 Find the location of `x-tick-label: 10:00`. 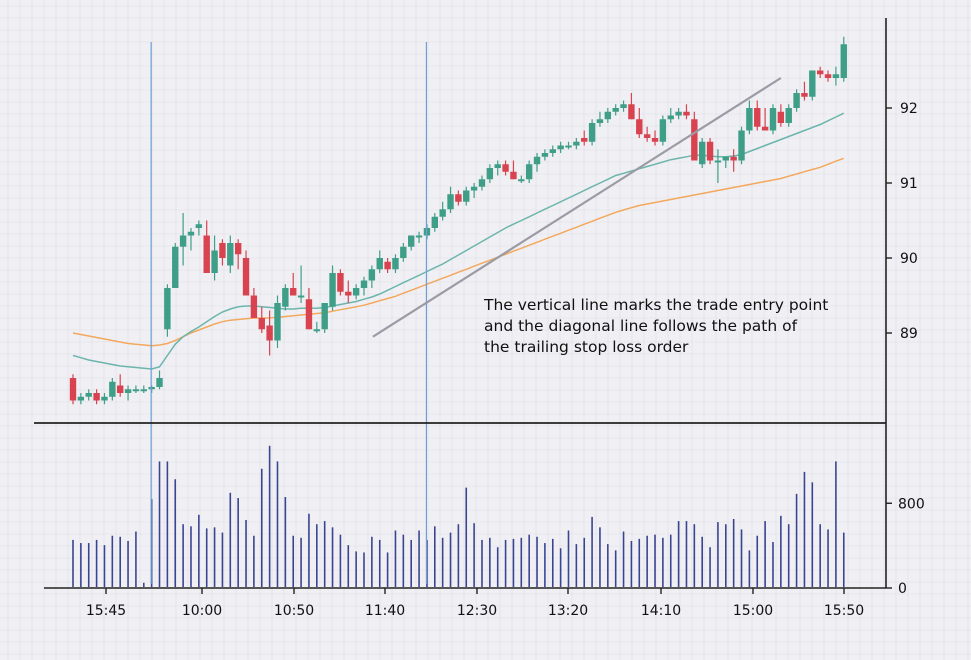

x-tick-label: 10:00 is located at coordinates (202, 611).